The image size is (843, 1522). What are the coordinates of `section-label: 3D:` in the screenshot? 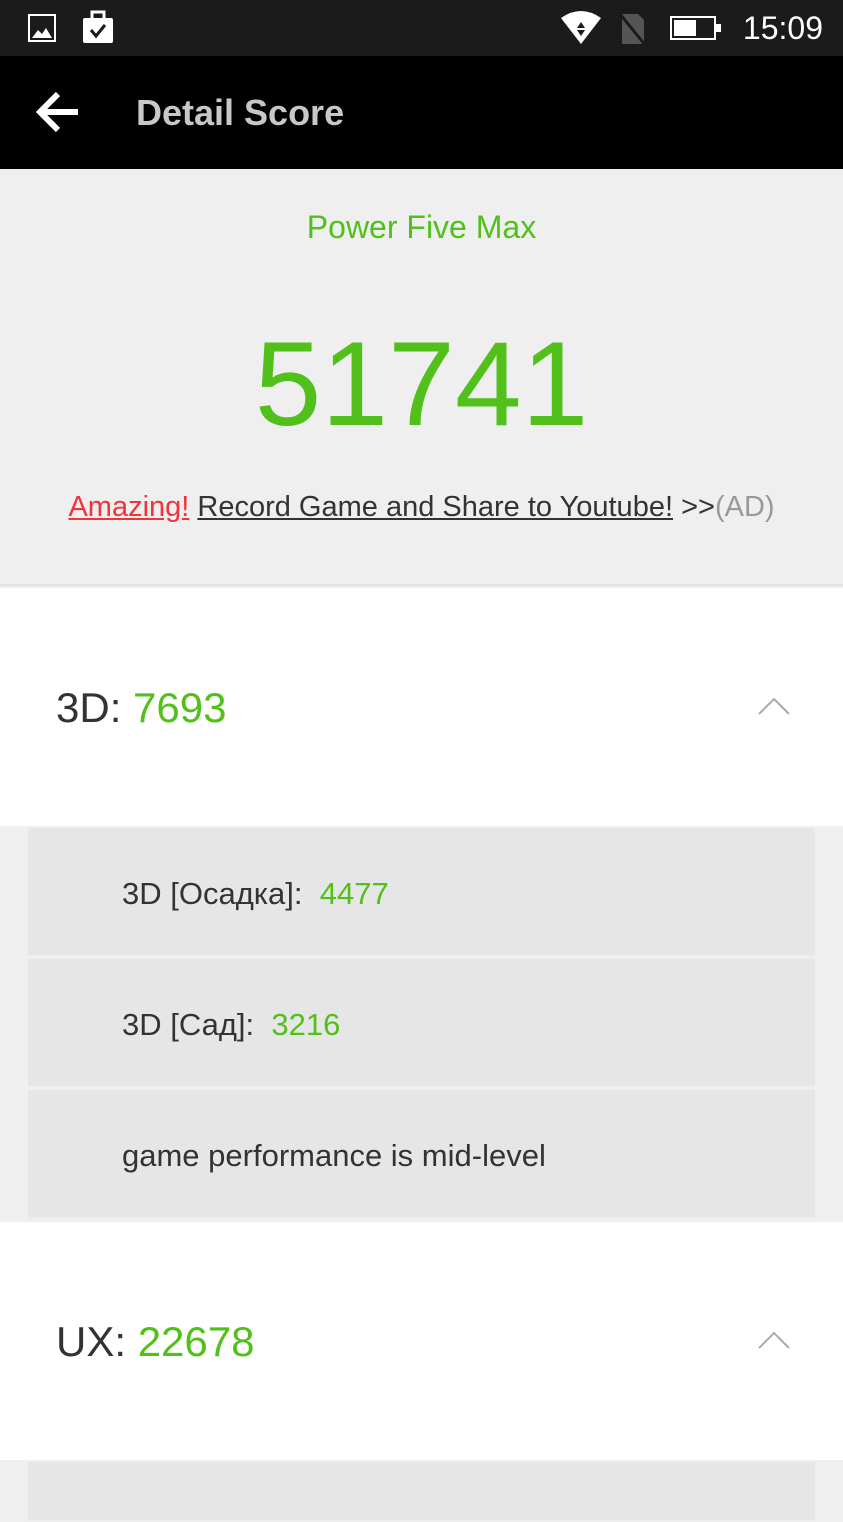 It's located at (95, 707).